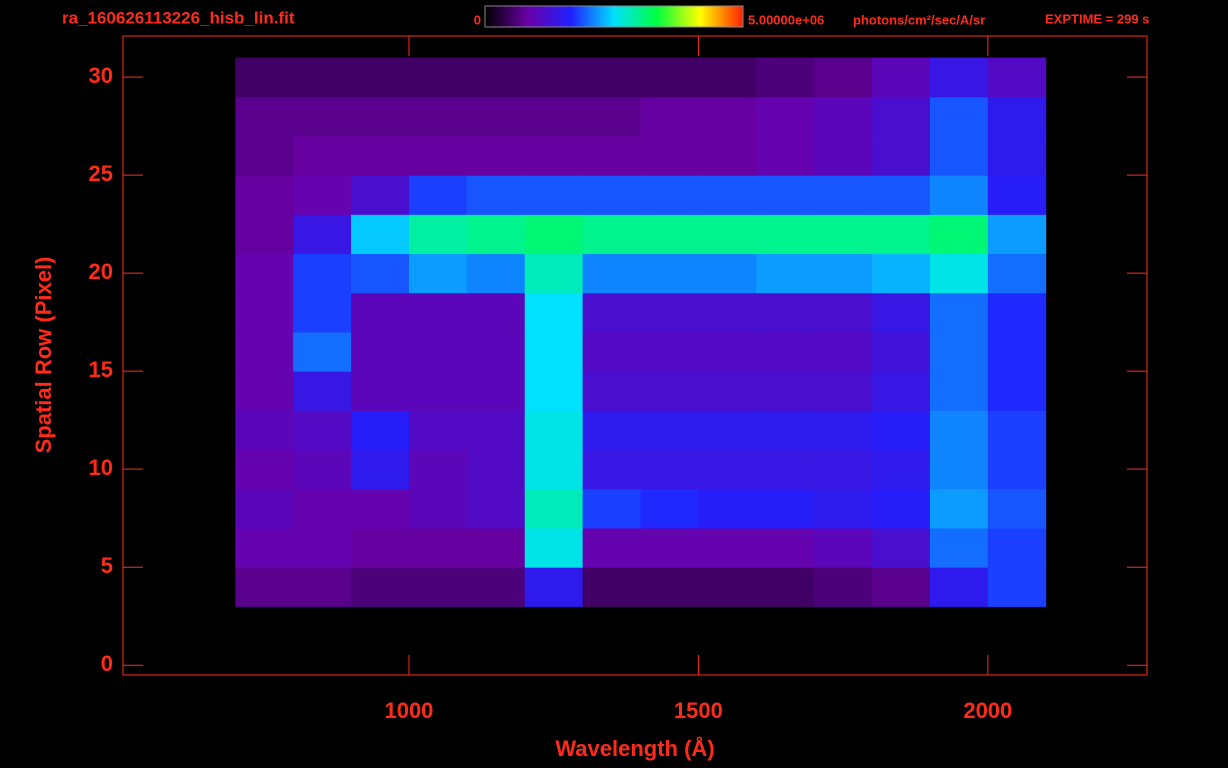 Image resolution: width=1228 pixels, height=768 pixels. What do you see at coordinates (634, 748) in the screenshot?
I see `x-axis-label: Wavelength (Å)` at bounding box center [634, 748].